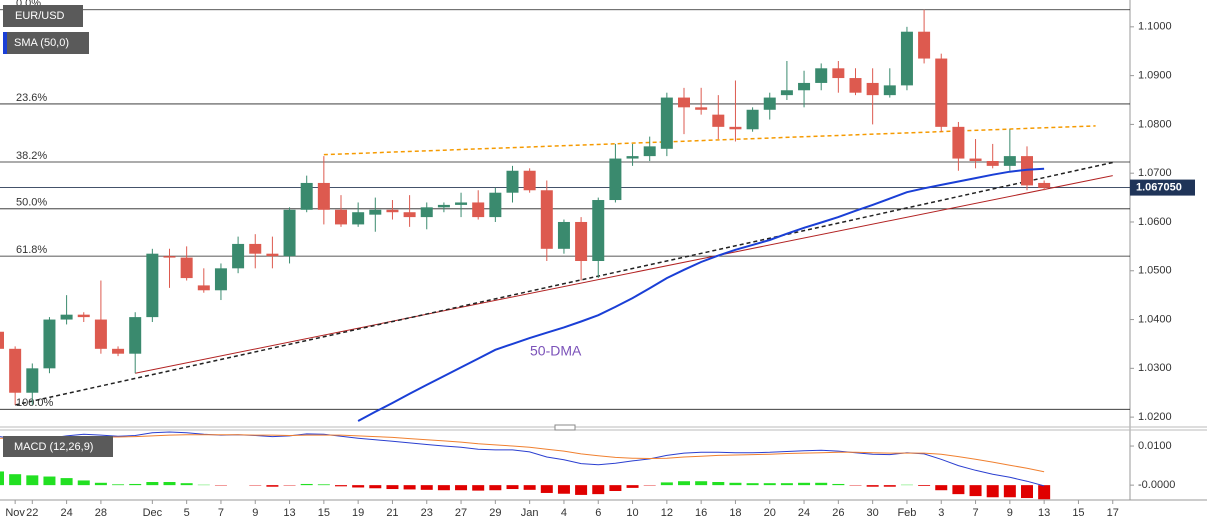  What do you see at coordinates (838, 513) in the screenshot?
I see `x-tick-label: 26` at bounding box center [838, 513].